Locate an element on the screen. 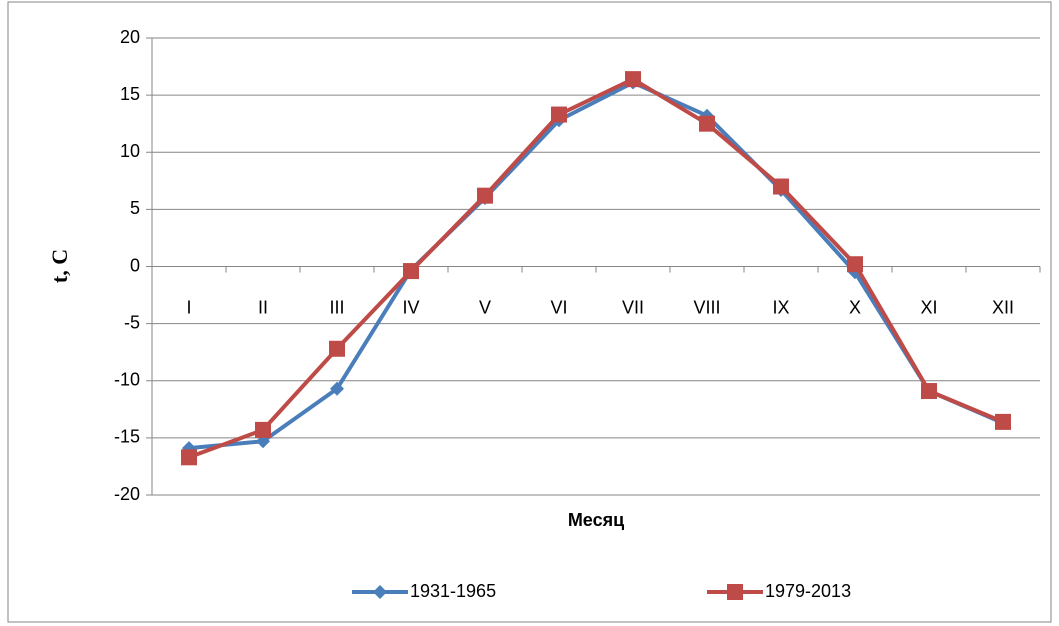 The height and width of the screenshot is (626, 1059). y-tick-label: -5 is located at coordinates (132, 322).